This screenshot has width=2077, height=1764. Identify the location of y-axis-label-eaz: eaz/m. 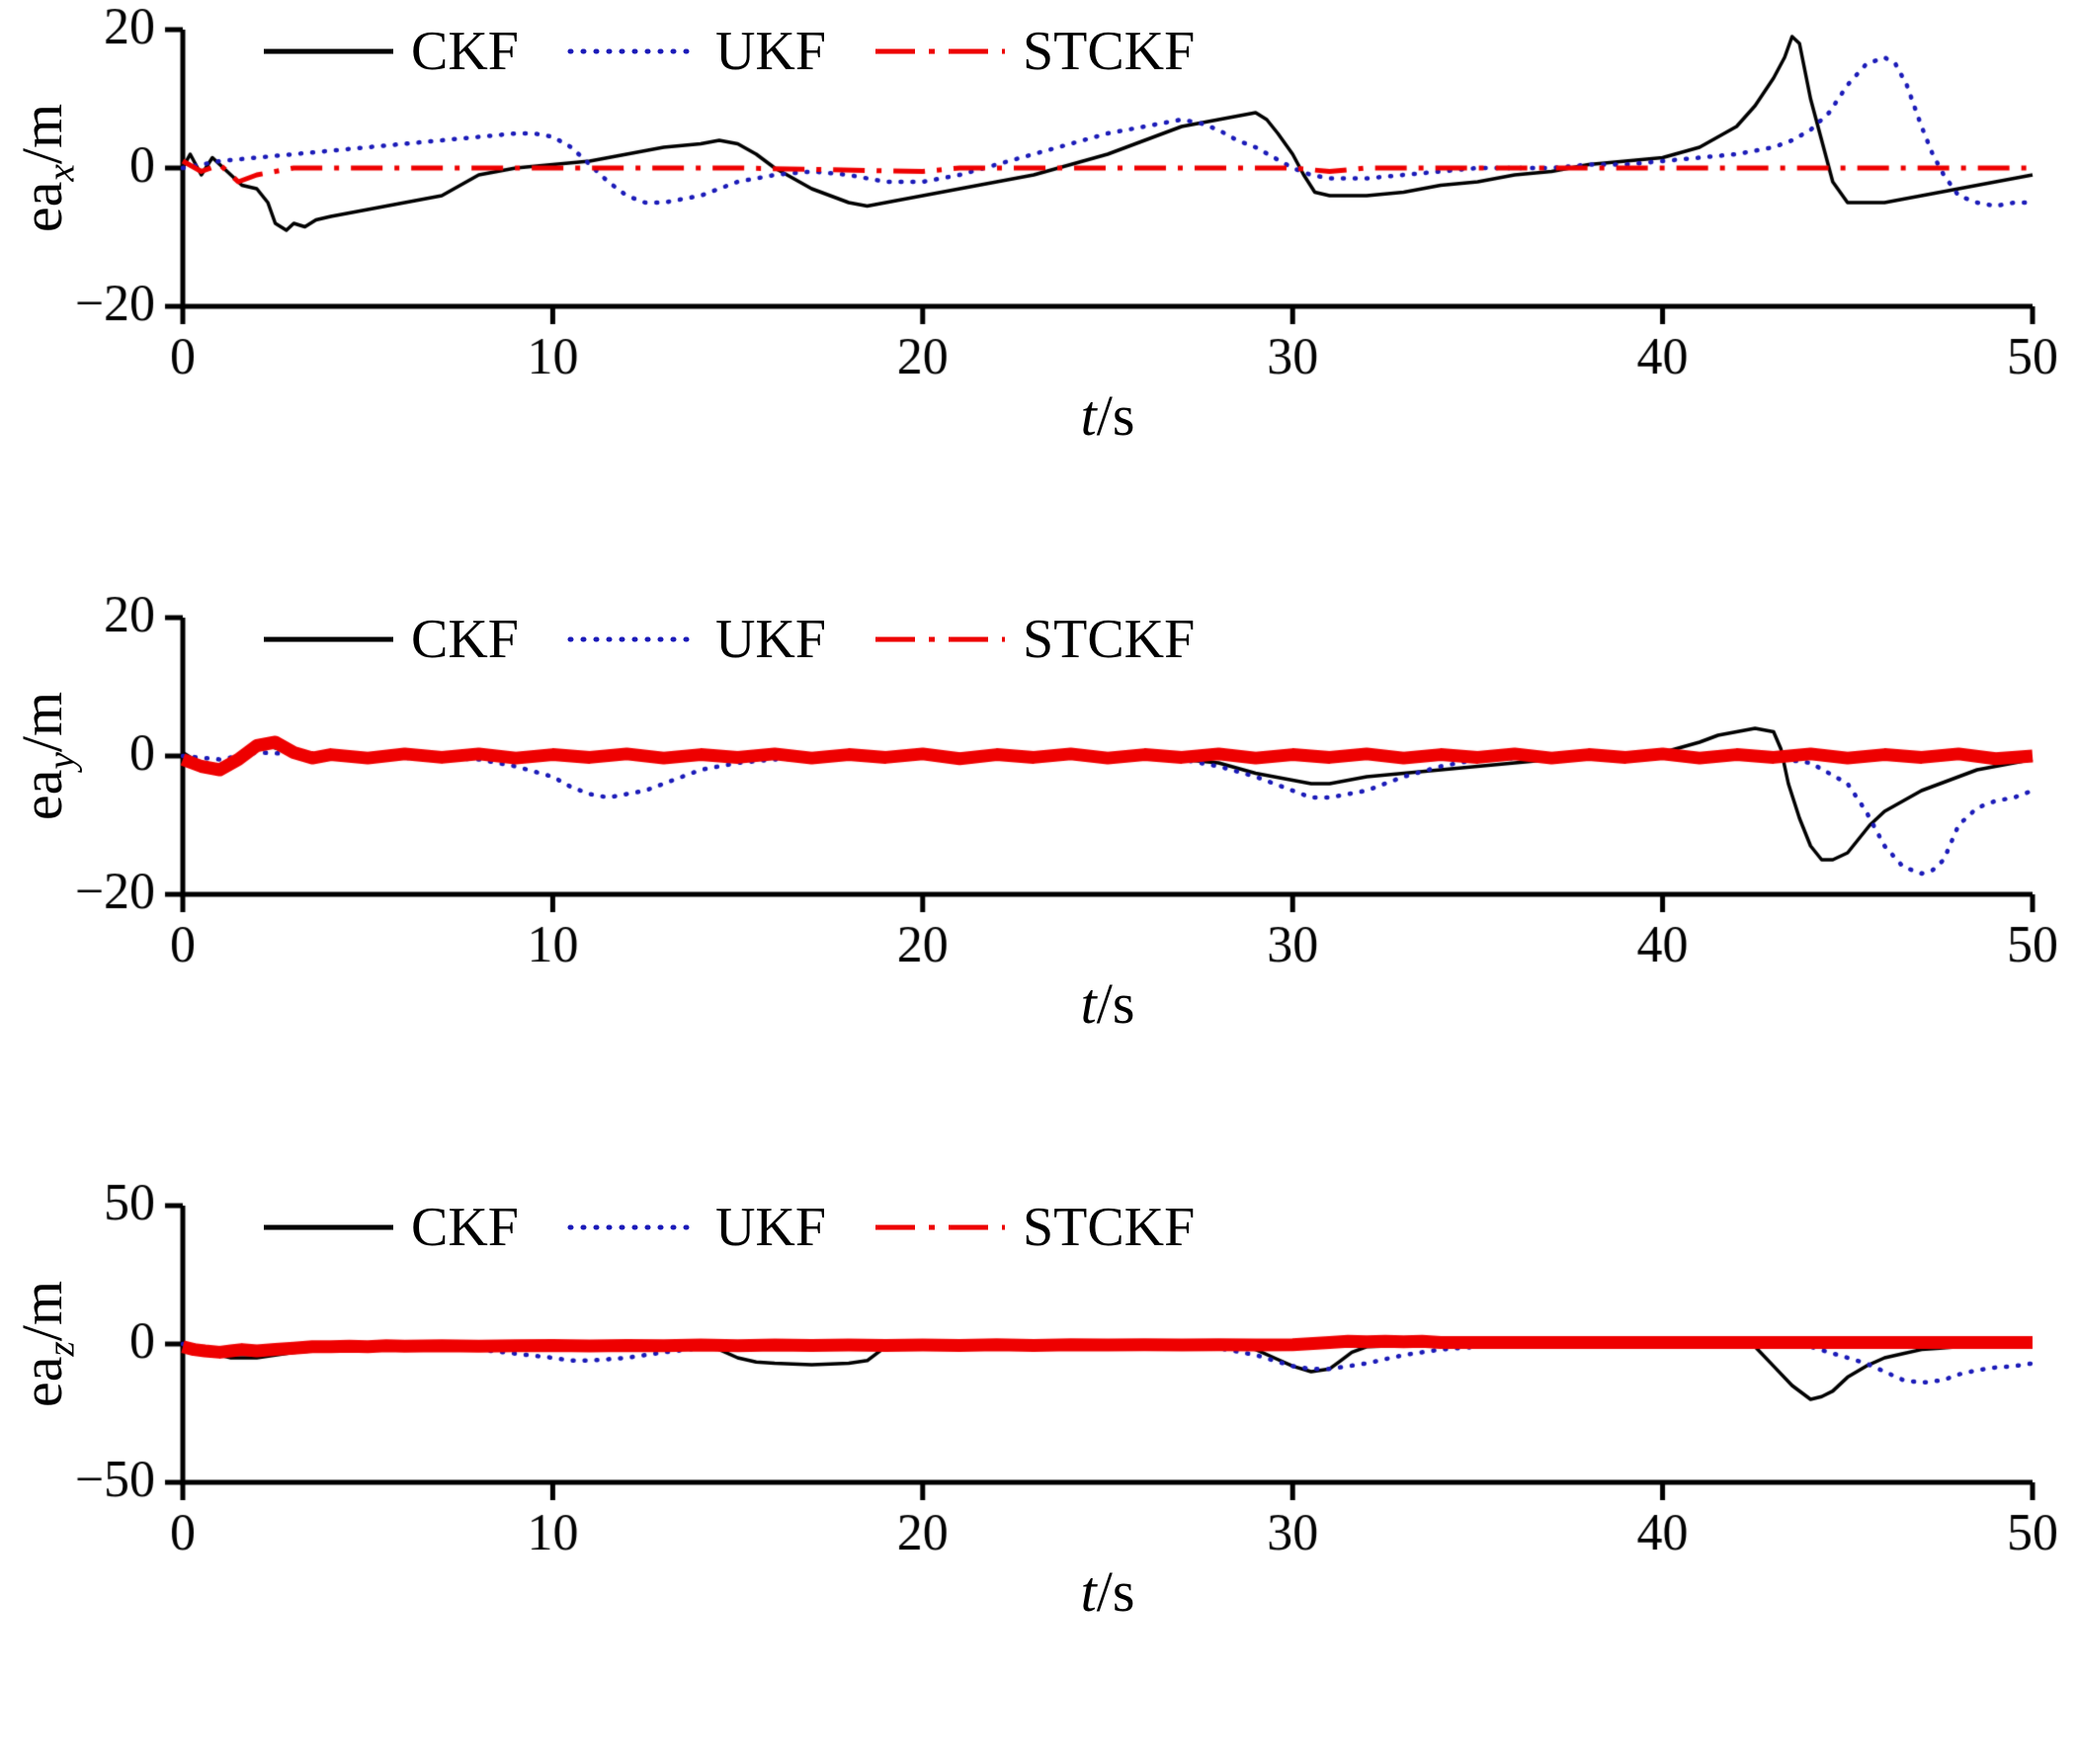
(46, 1344).